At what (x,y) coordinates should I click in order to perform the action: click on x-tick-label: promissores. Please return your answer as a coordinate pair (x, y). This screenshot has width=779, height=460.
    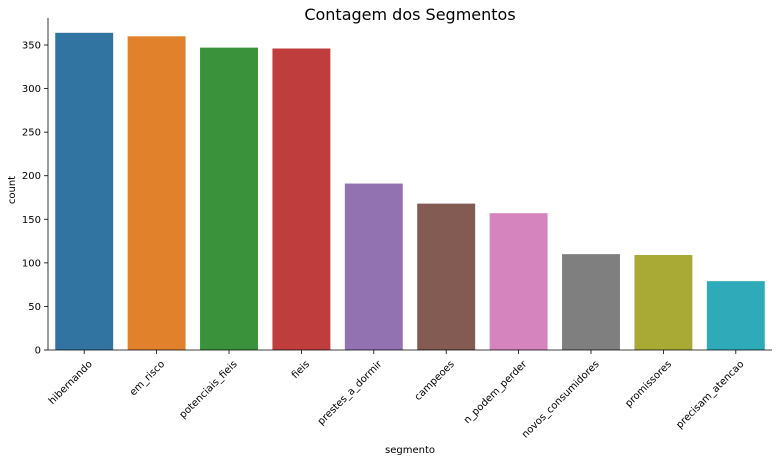
    Looking at the image, I should click on (648, 384).